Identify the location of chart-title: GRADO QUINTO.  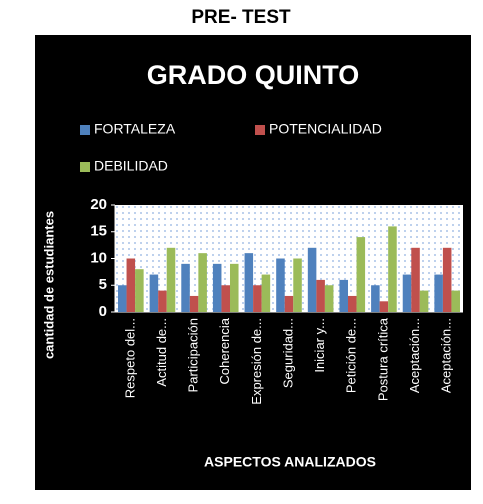
(253, 75).